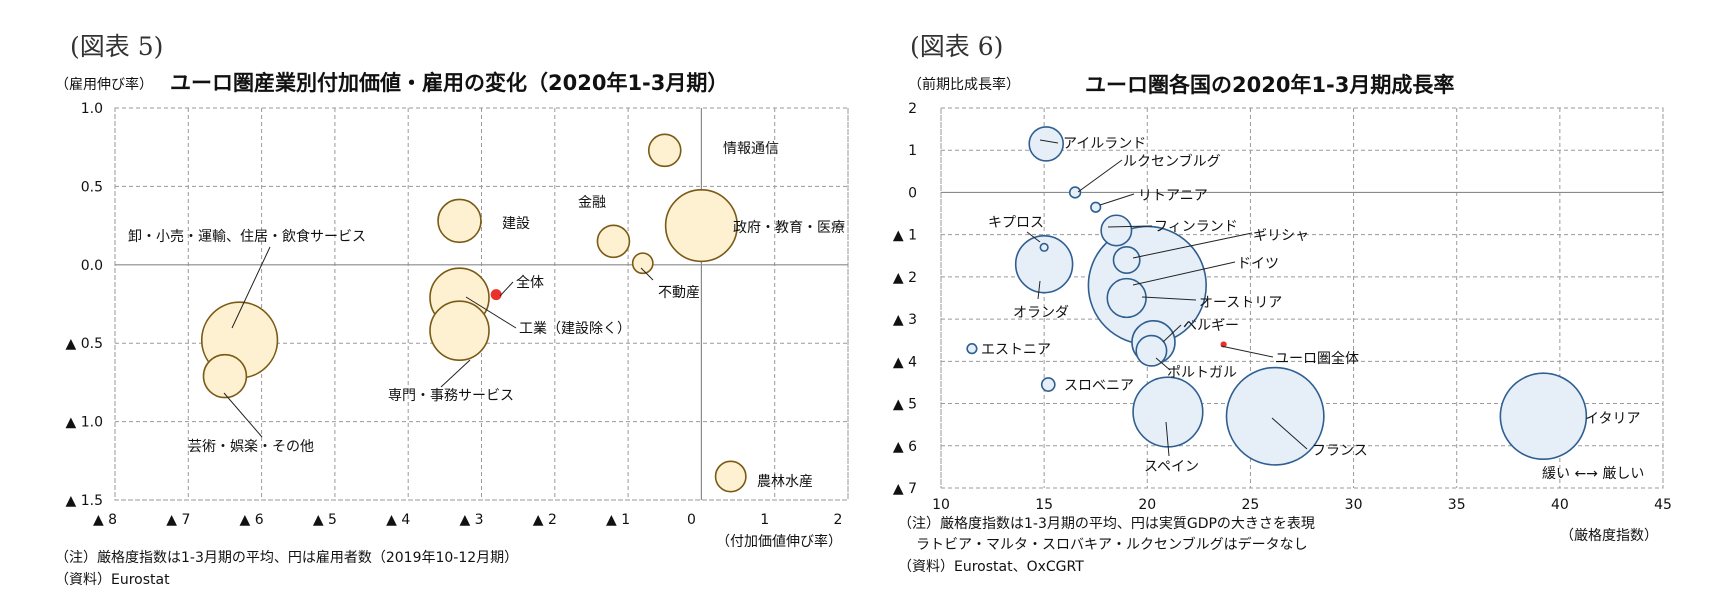 This screenshot has height=601, width=1719. I want to click on point-label: スペイン, so click(1171, 467).